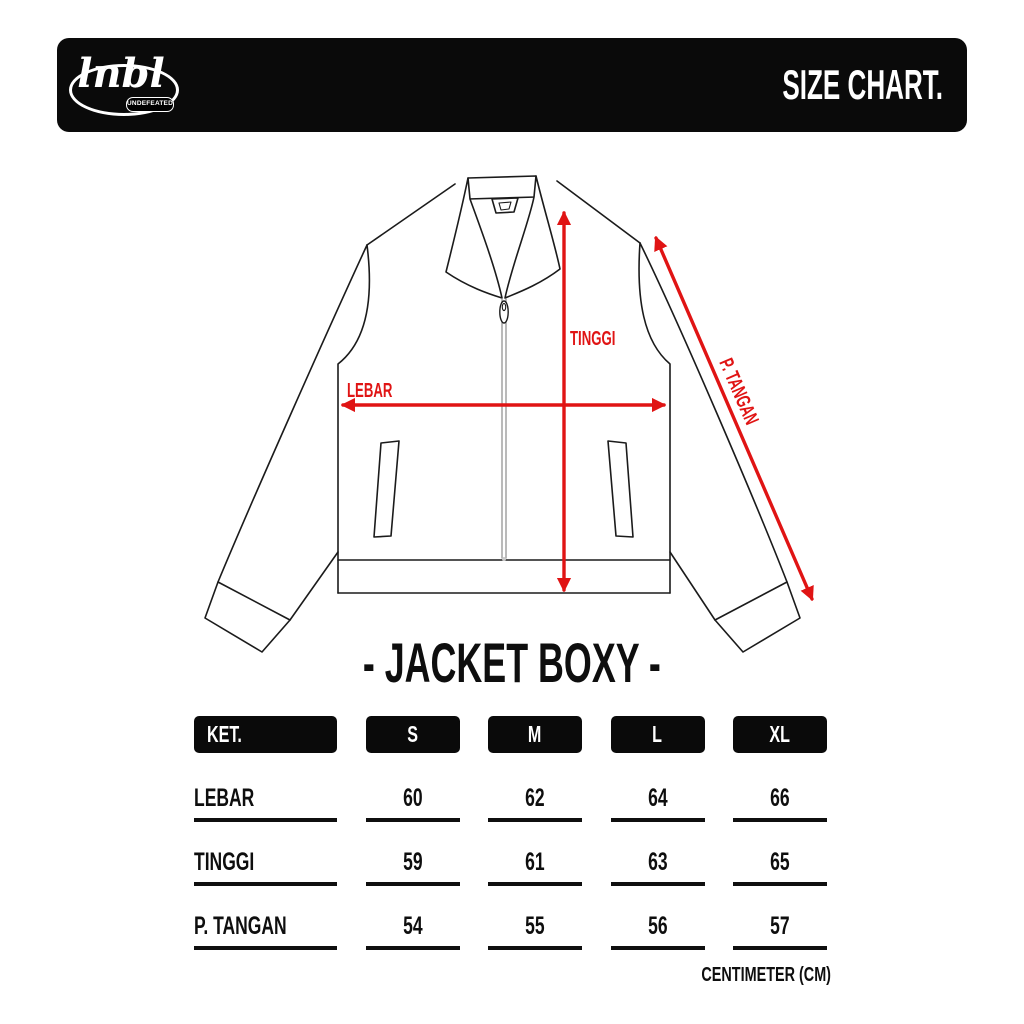 This screenshot has height=1024, width=1024. Describe the element at coordinates (265, 918) in the screenshot. I see `row-label: P. TANGAN` at that location.